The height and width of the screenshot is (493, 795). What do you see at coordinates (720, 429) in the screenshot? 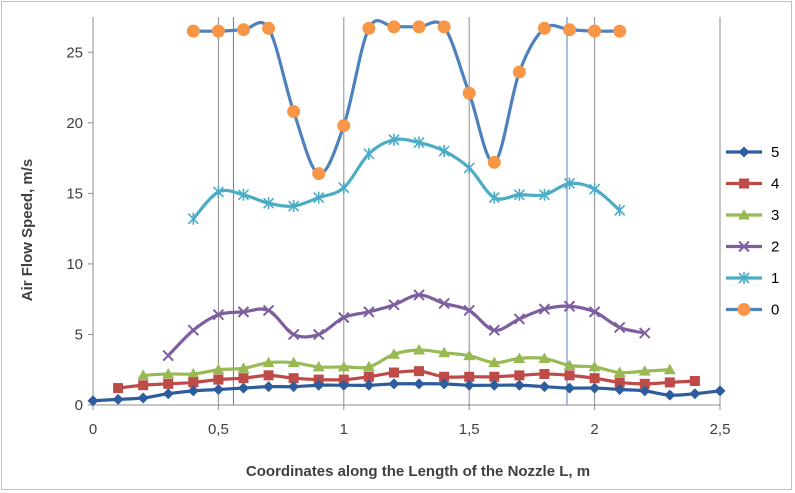
I see `x-tick-label: 2,5` at bounding box center [720, 429].